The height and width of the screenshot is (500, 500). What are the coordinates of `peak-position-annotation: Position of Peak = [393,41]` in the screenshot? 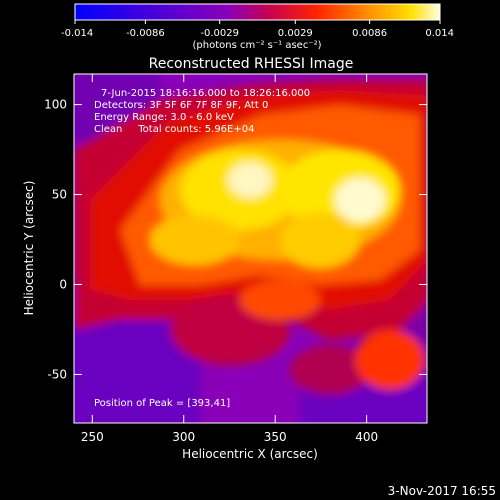 It's located at (162, 403).